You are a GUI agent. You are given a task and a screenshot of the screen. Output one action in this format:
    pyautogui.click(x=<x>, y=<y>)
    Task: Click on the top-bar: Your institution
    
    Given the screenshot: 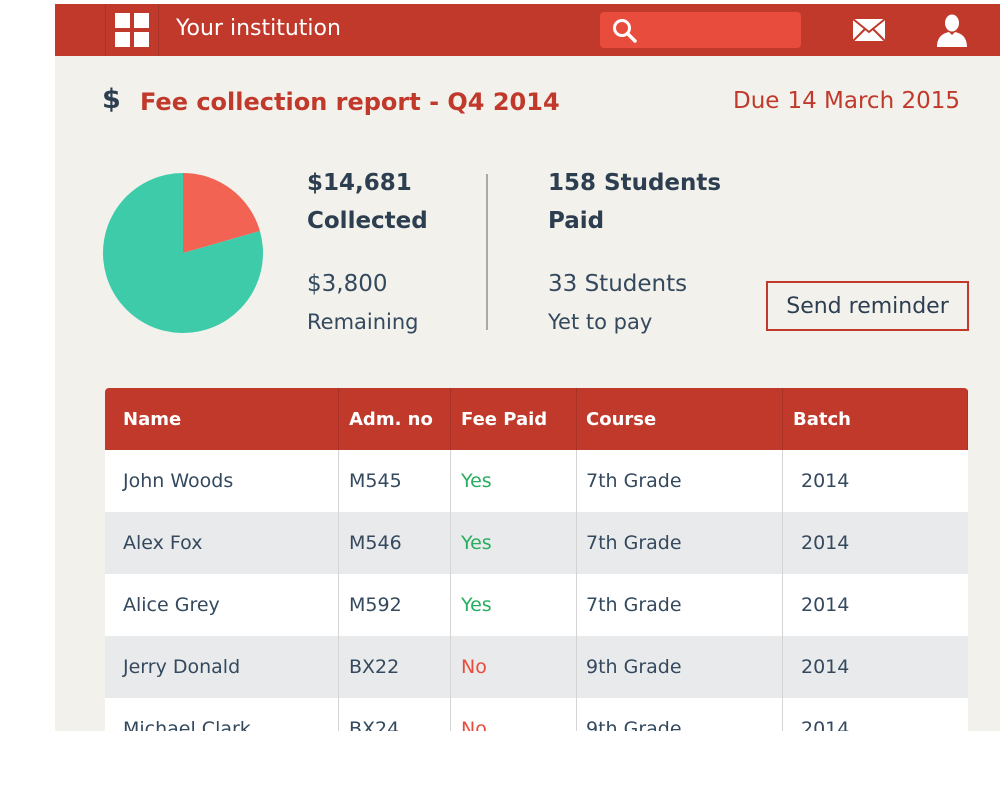 What is the action you would take?
    pyautogui.click(x=527, y=30)
    